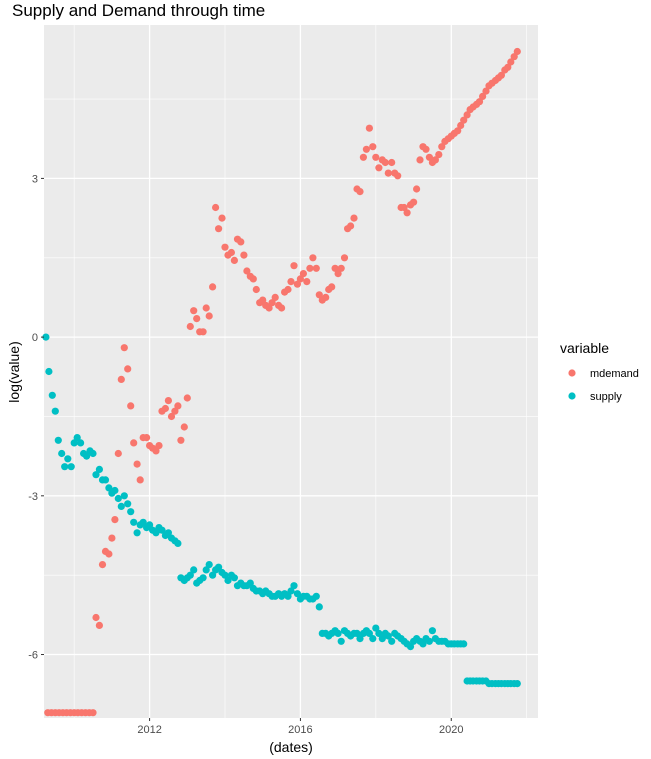 The width and height of the screenshot is (651, 759). I want to click on x-tick-label: 2012, so click(149, 730).